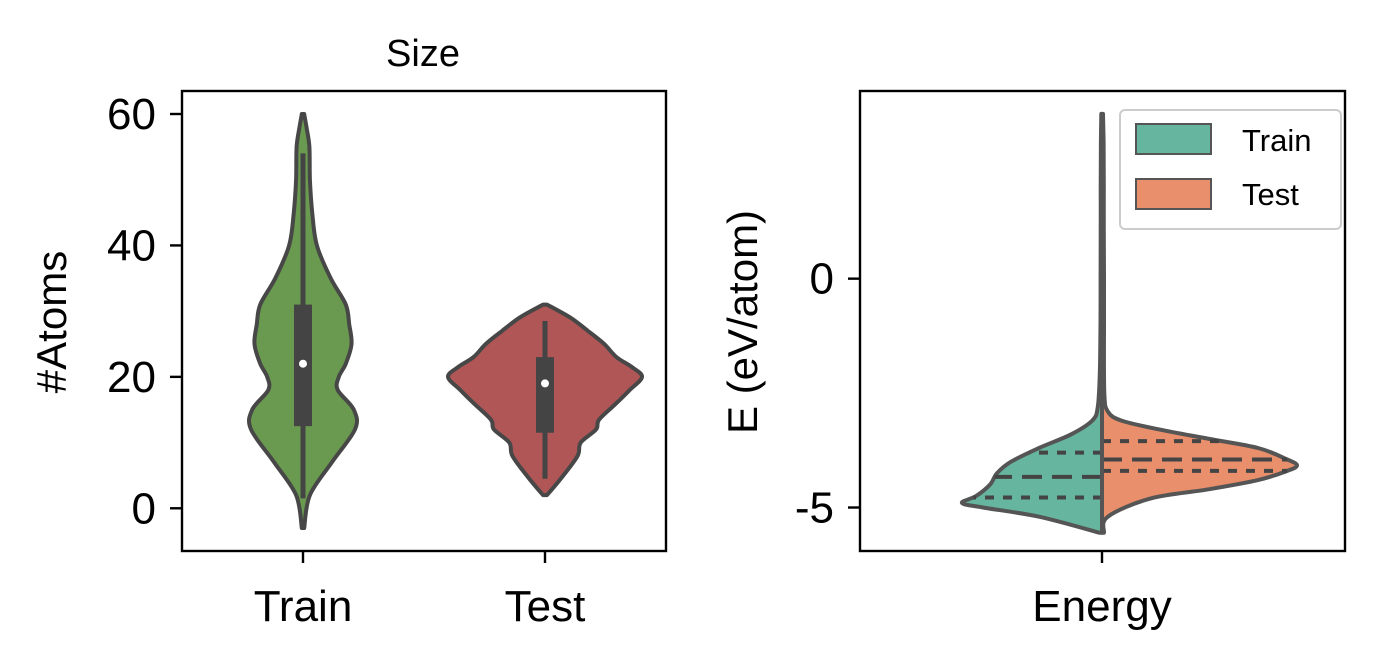  I want to click on energy-x-ticks: Energy, so click(1102, 591).